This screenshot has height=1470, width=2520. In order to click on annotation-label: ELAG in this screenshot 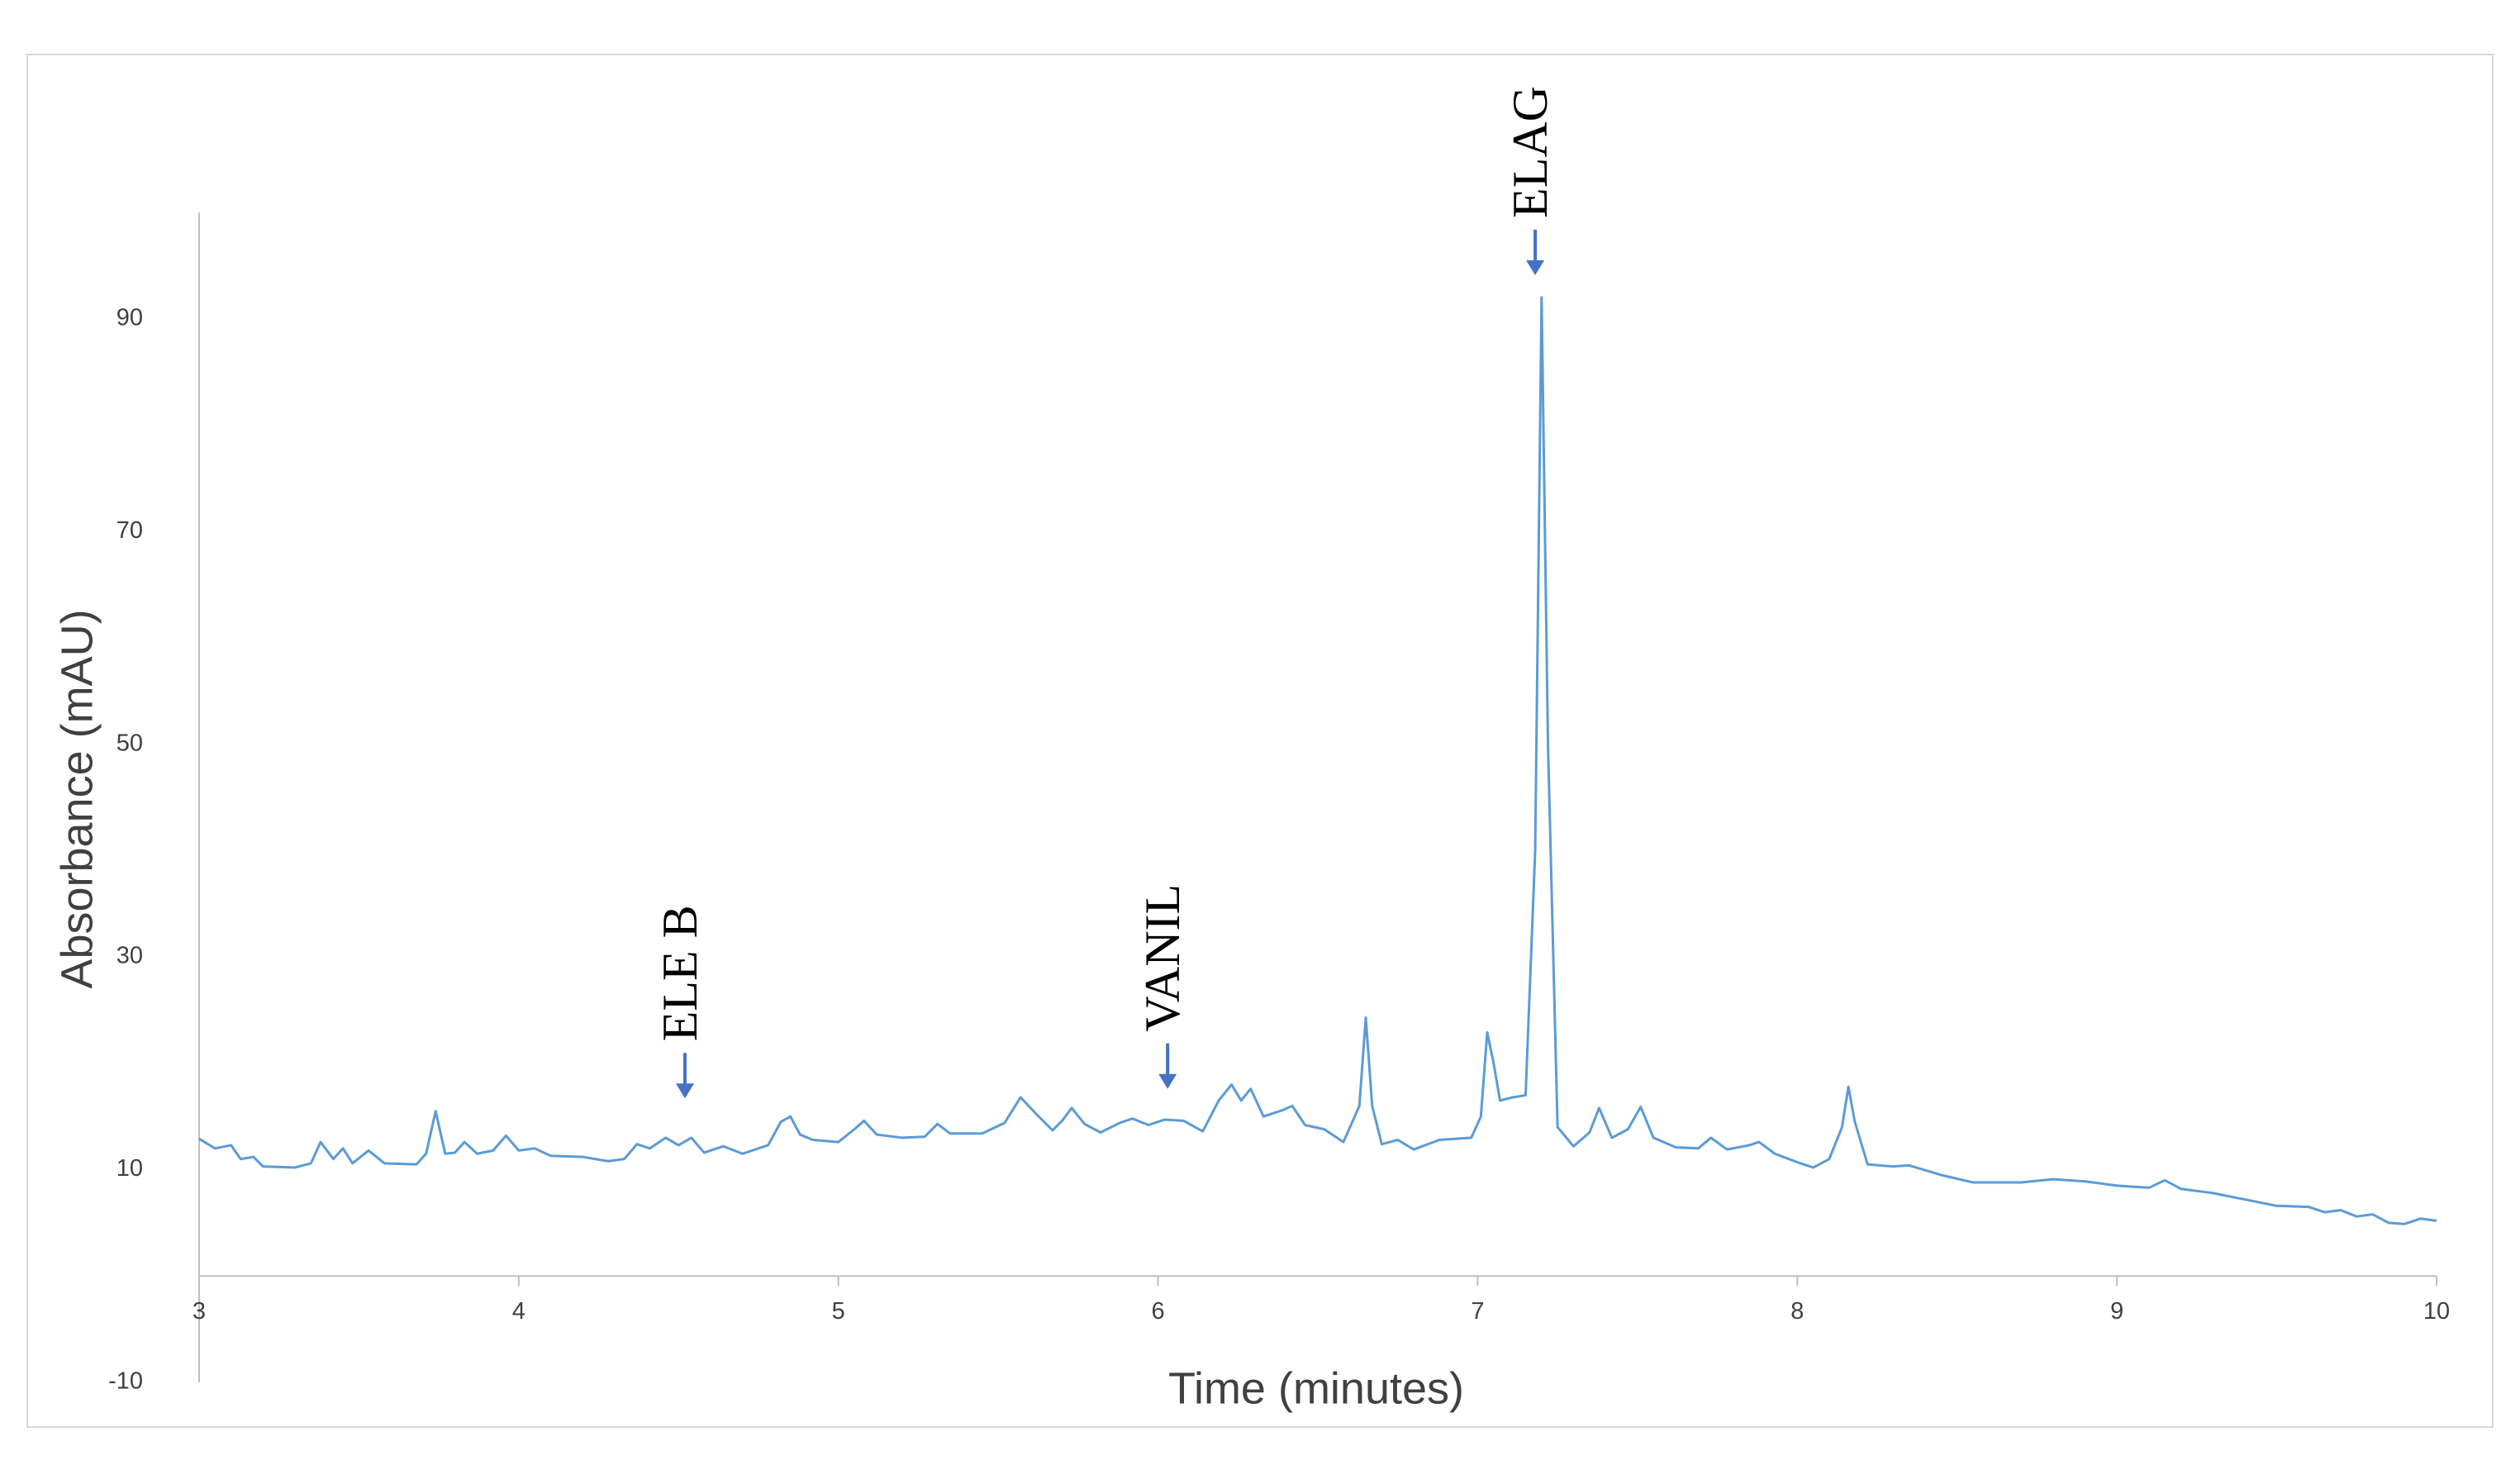, I will do `click(1530, 152)`.